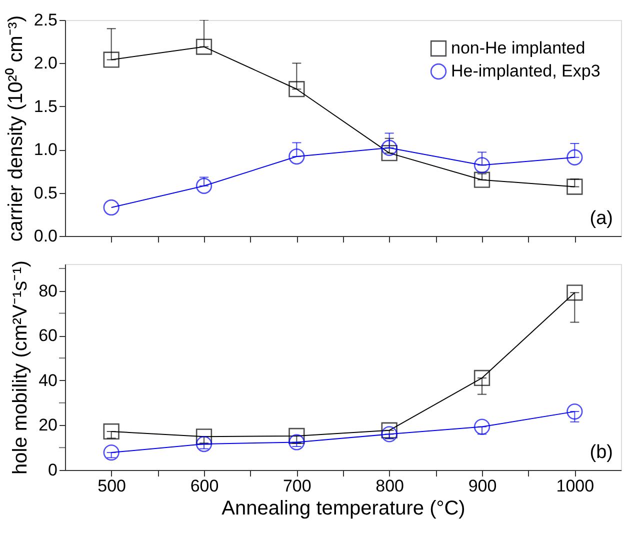 The height and width of the screenshot is (556, 636). I want to click on y-tick-label: 40, so click(48, 380).